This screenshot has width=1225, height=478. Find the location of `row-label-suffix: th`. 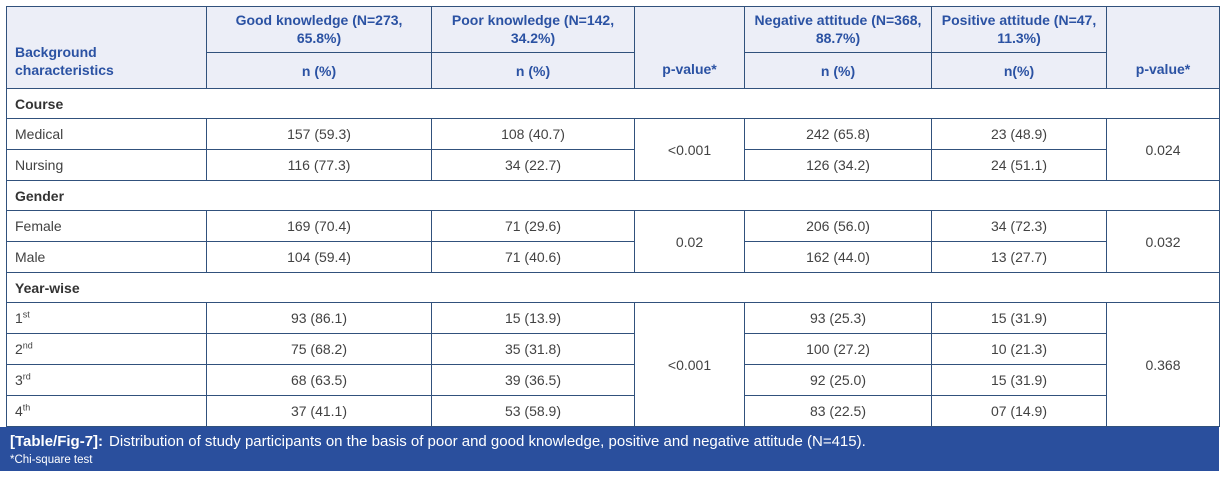

row-label-suffix: th is located at coordinates (26, 407).